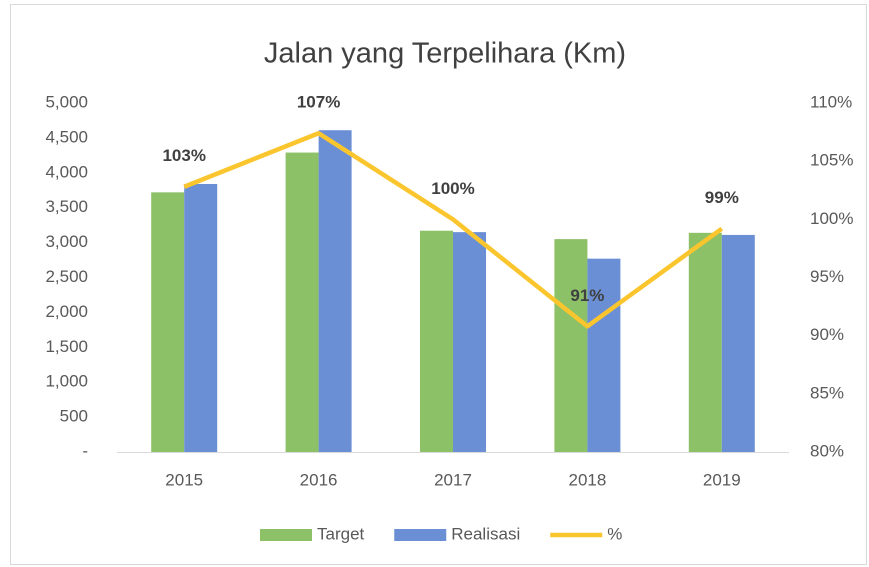  What do you see at coordinates (66, 346) in the screenshot?
I see `y-tick-label: 1,500` at bounding box center [66, 346].